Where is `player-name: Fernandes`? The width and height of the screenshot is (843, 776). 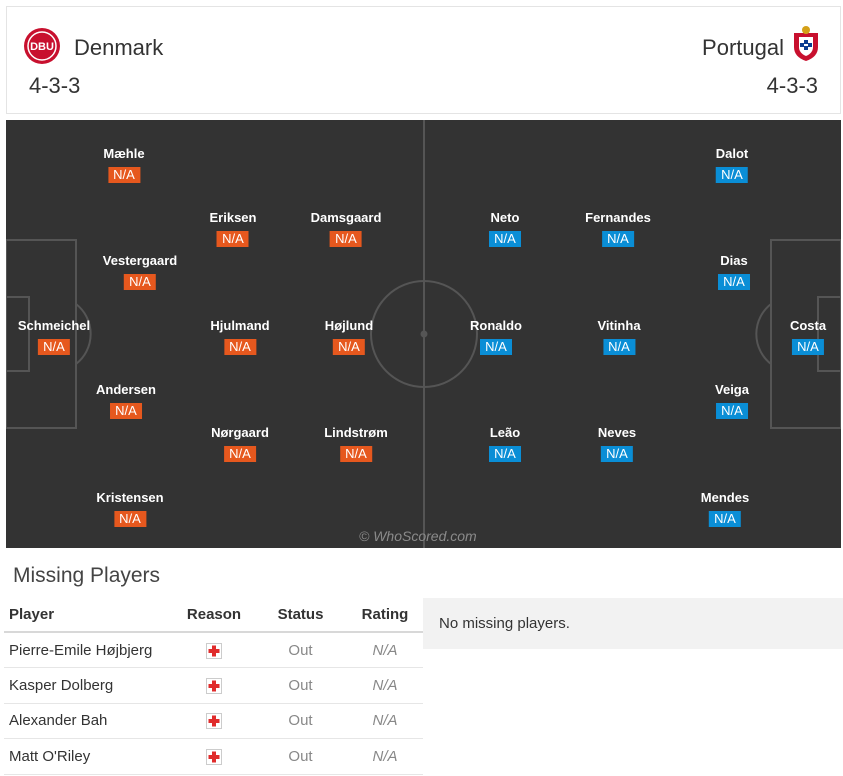 player-name: Fernandes is located at coordinates (618, 217).